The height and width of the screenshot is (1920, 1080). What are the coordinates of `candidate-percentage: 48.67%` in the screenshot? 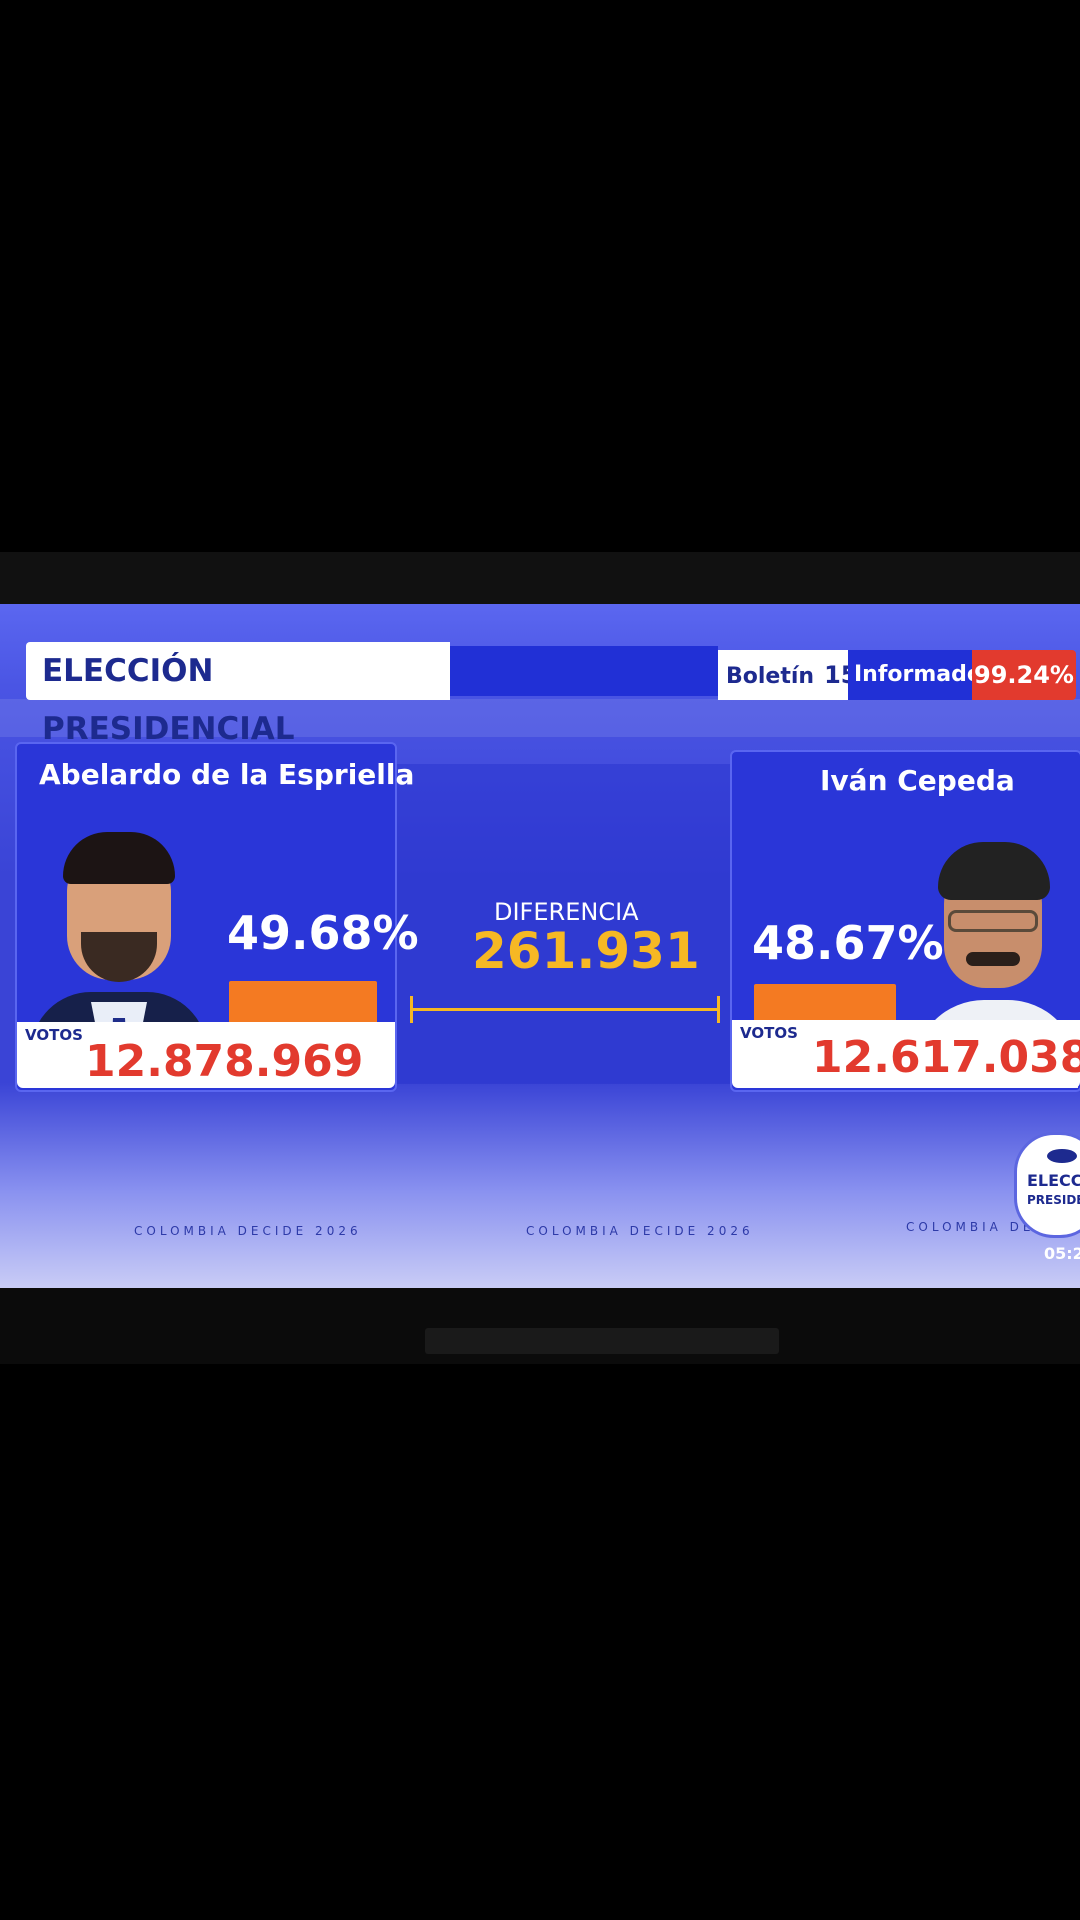 It's located at (848, 943).